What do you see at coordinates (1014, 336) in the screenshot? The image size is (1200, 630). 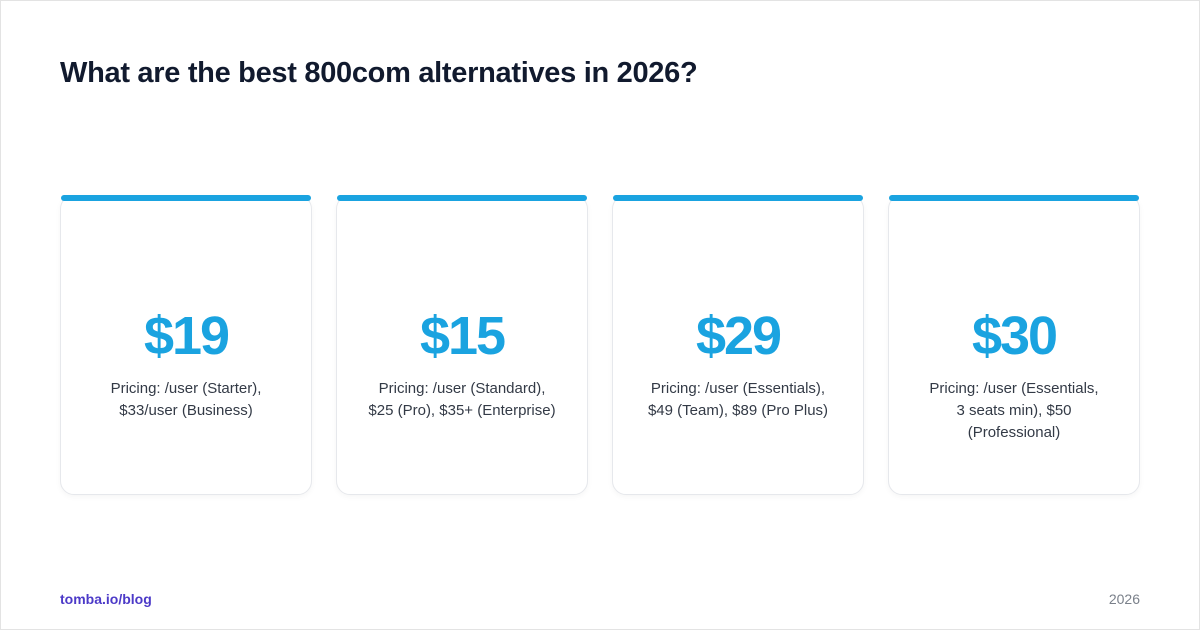 I see `card-price: $30` at bounding box center [1014, 336].